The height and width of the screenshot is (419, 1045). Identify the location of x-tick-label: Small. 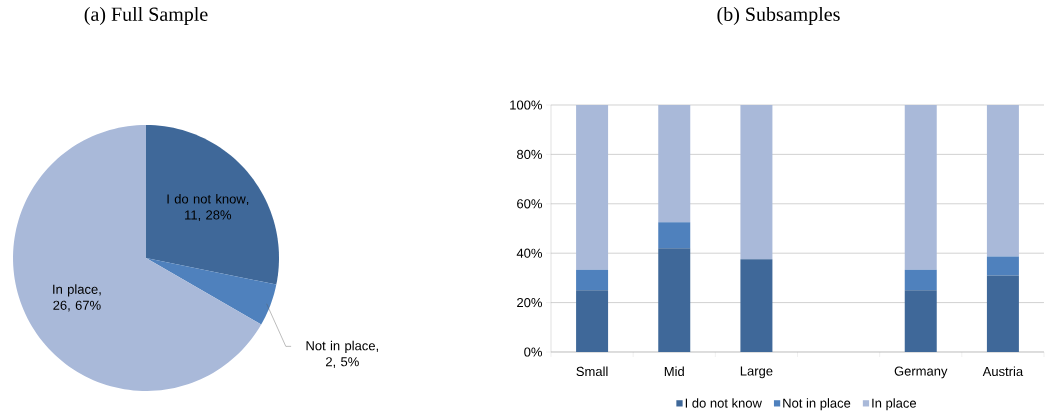
(592, 371).